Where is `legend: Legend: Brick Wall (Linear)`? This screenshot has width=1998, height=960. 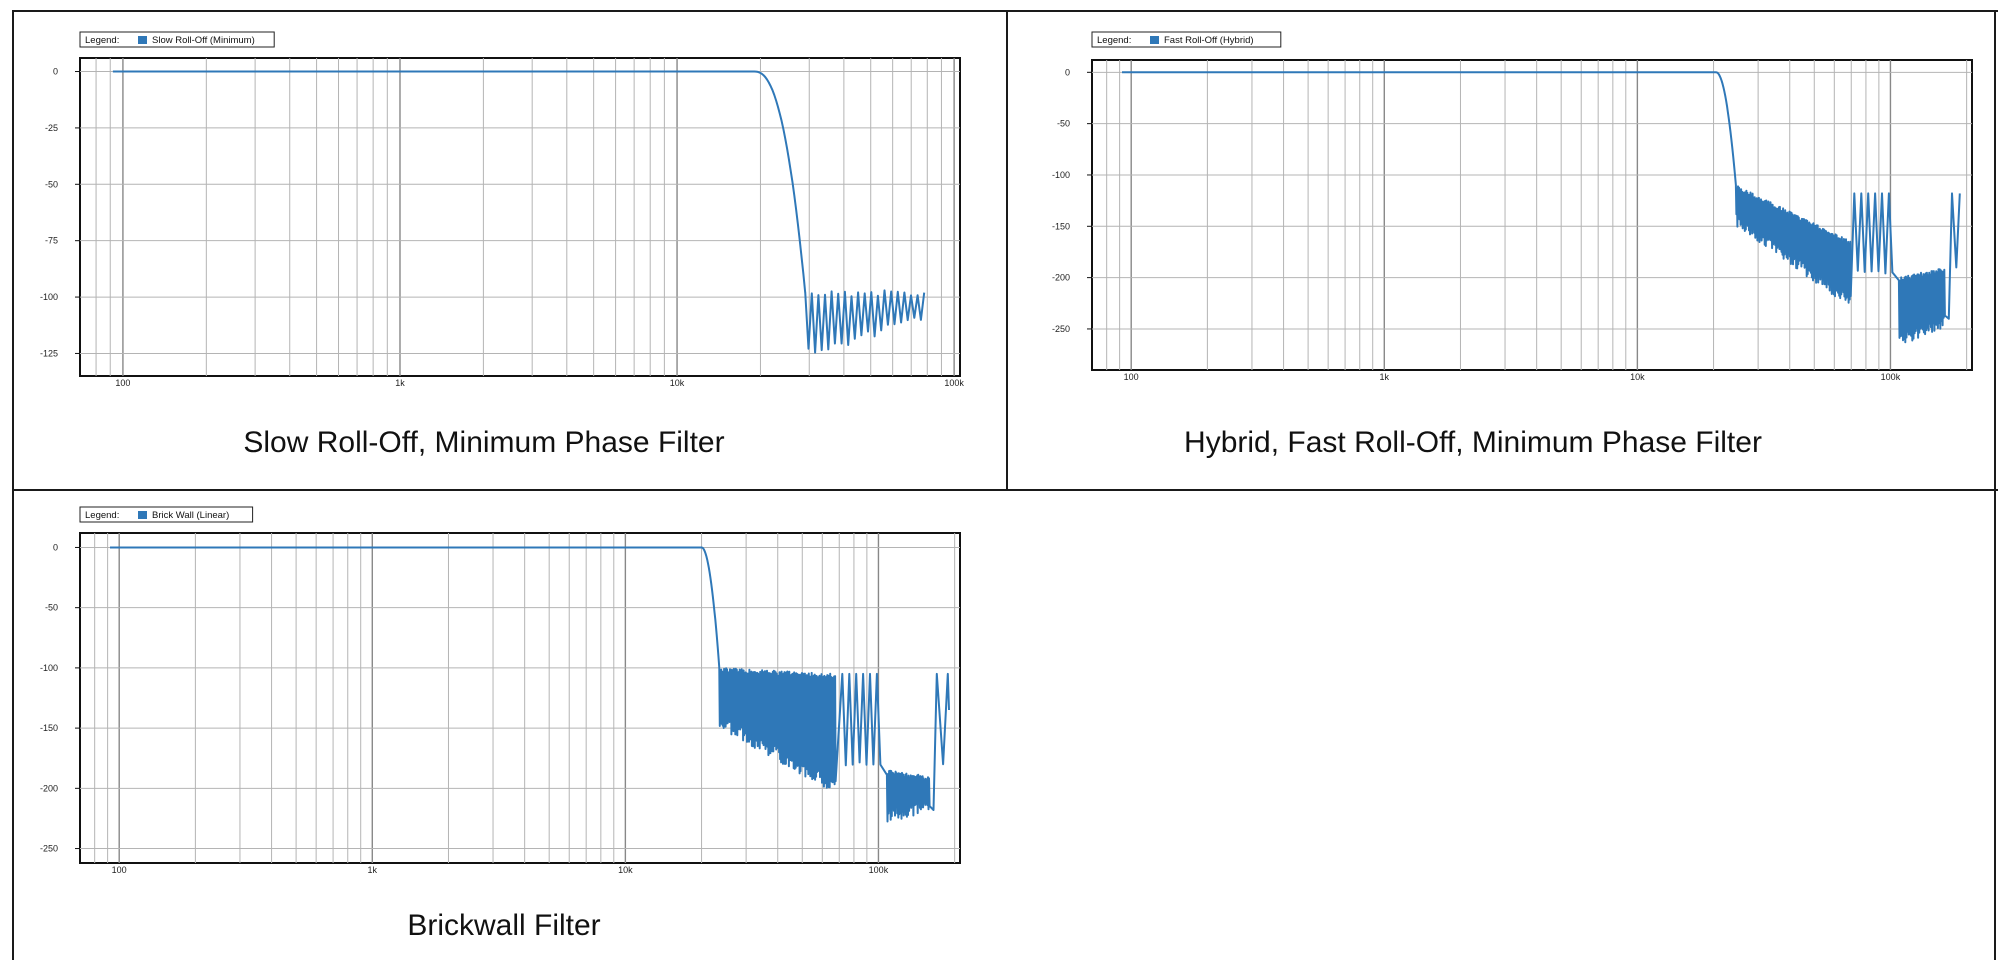 legend: Legend: Brick Wall (Linear) is located at coordinates (166, 514).